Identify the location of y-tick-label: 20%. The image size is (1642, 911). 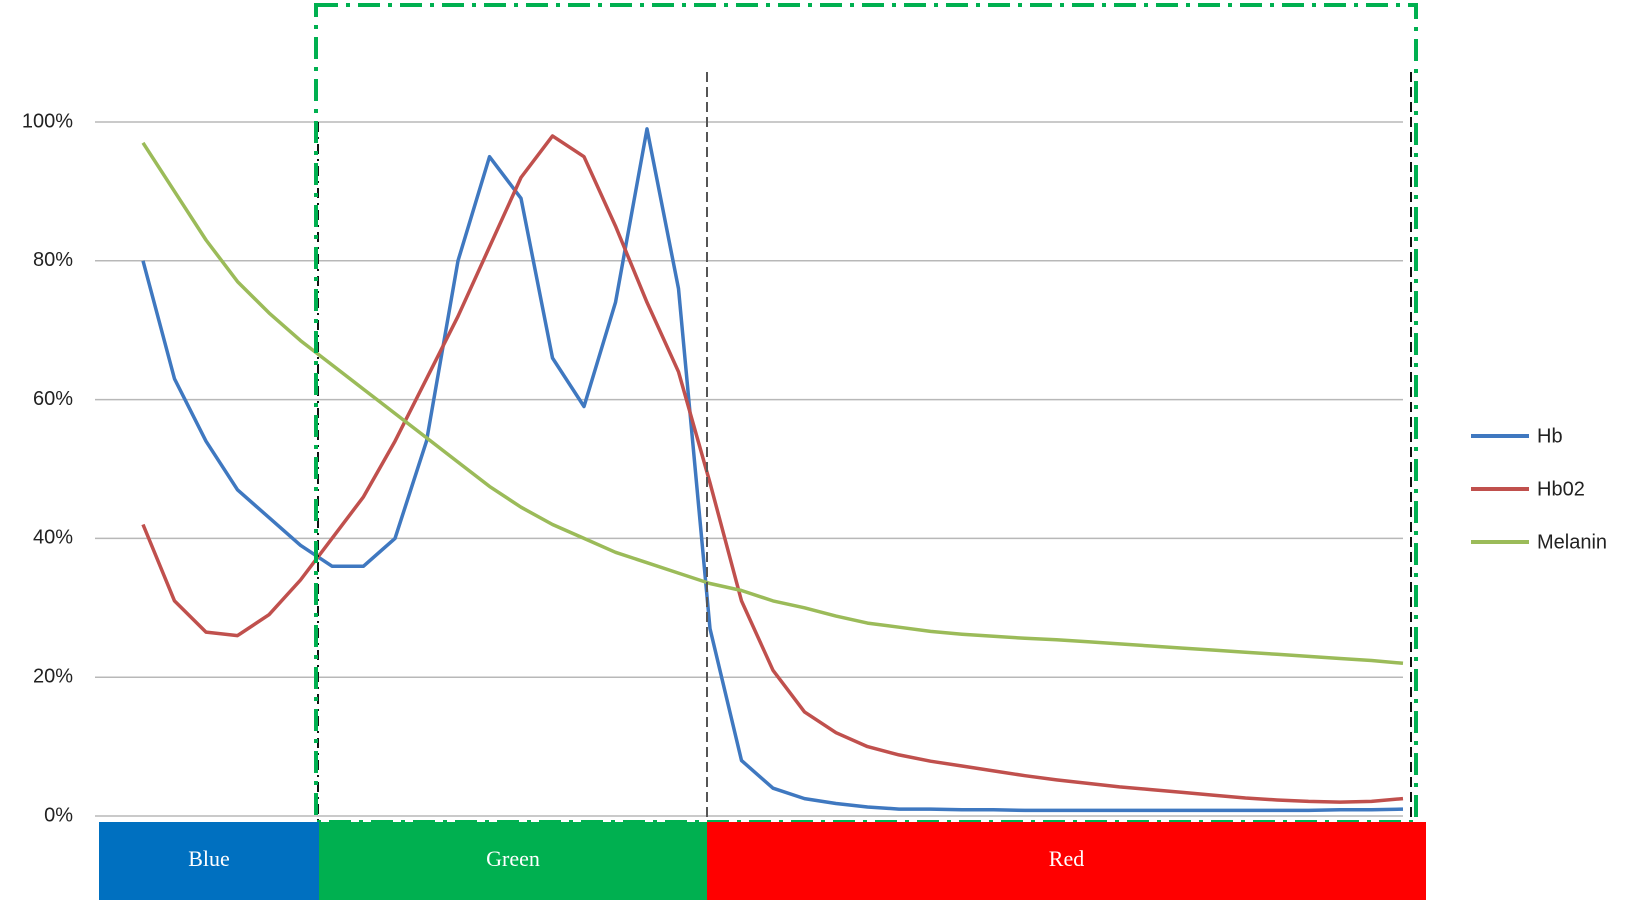
(53, 676).